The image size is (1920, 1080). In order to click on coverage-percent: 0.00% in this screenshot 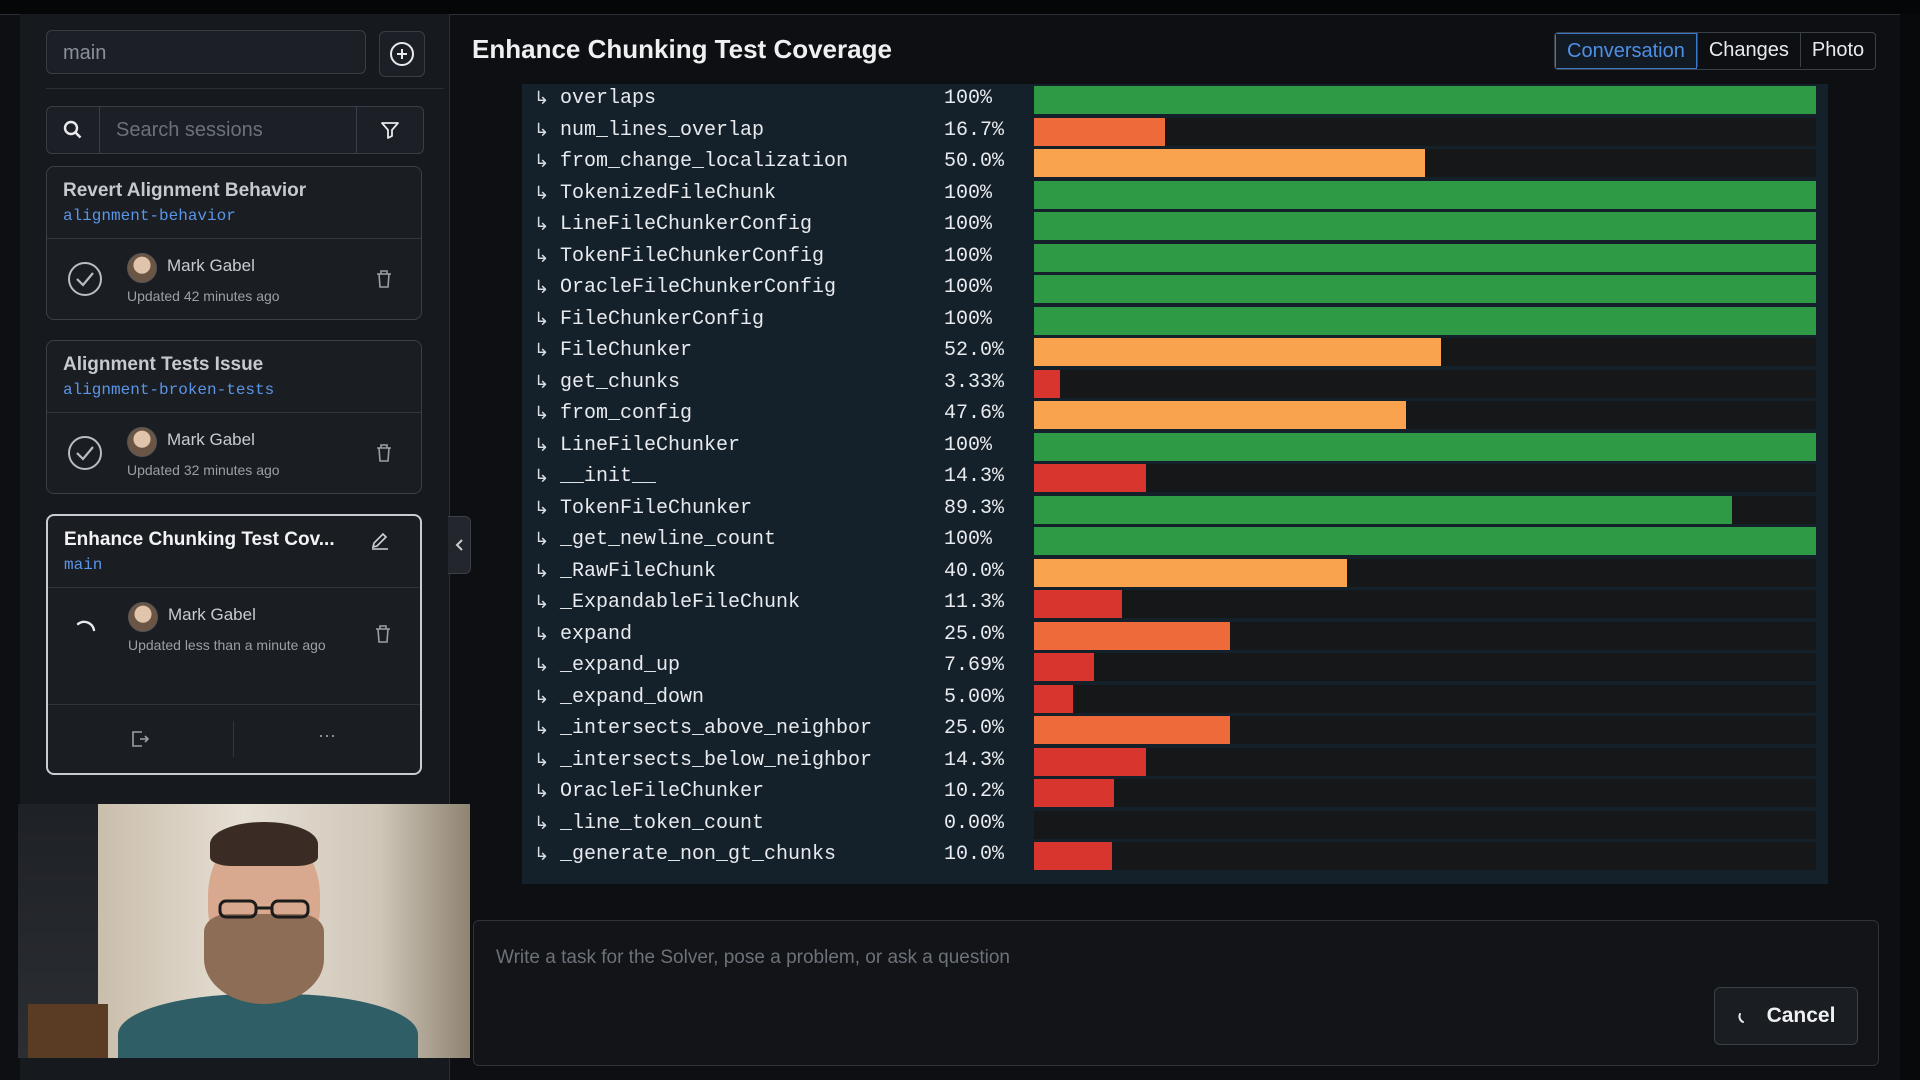, I will do `click(974, 823)`.